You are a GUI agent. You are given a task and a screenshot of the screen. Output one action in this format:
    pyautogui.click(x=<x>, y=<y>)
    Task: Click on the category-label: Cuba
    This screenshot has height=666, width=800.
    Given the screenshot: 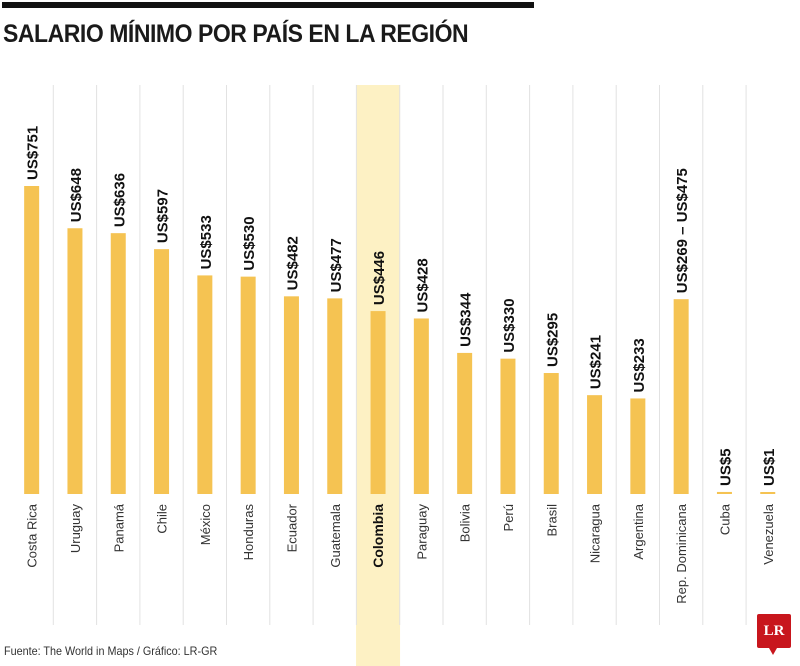 What is the action you would take?
    pyautogui.click(x=724, y=519)
    